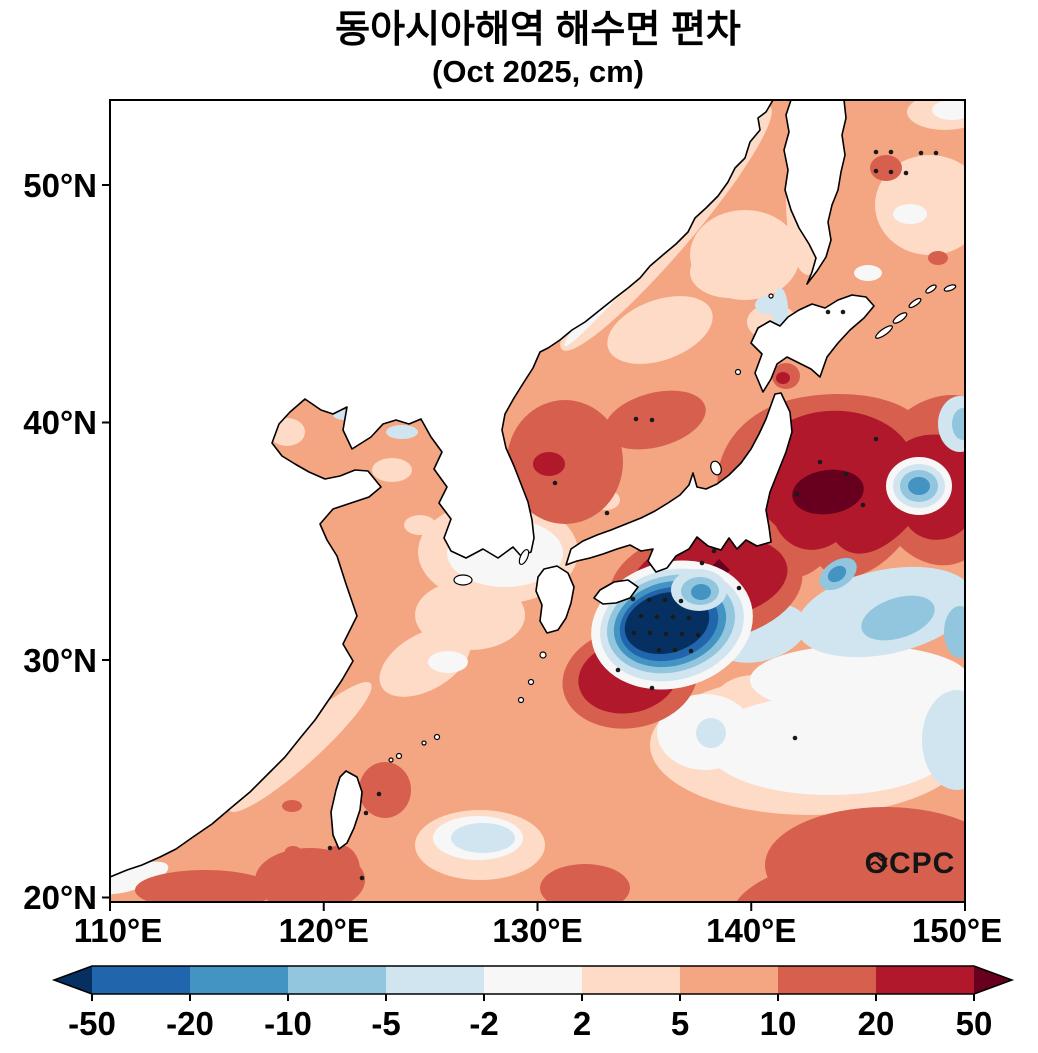  I want to click on coastline-taiwan, so click(346, 810).